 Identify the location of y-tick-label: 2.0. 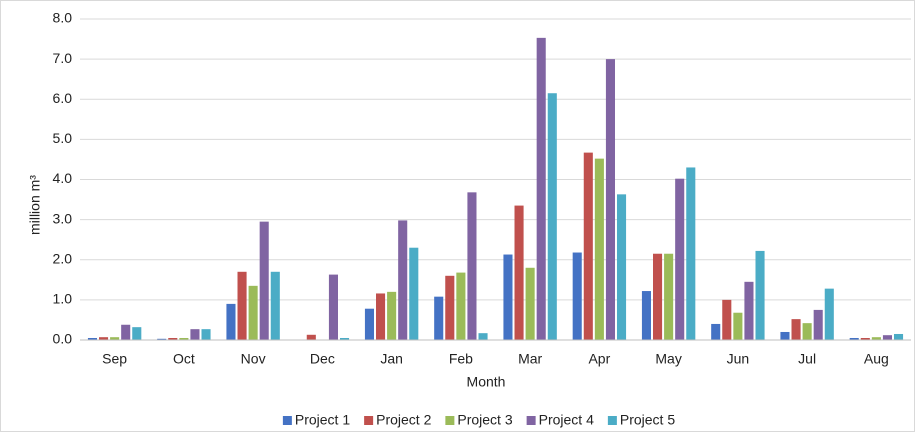
(63, 258).